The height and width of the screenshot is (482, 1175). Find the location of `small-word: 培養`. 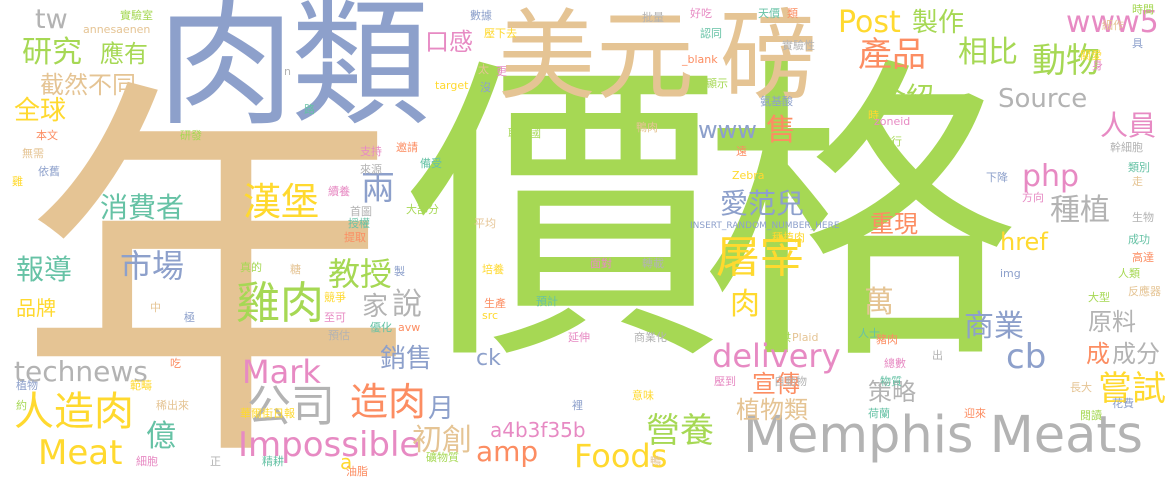

small-word: 培養 is located at coordinates (493, 269).